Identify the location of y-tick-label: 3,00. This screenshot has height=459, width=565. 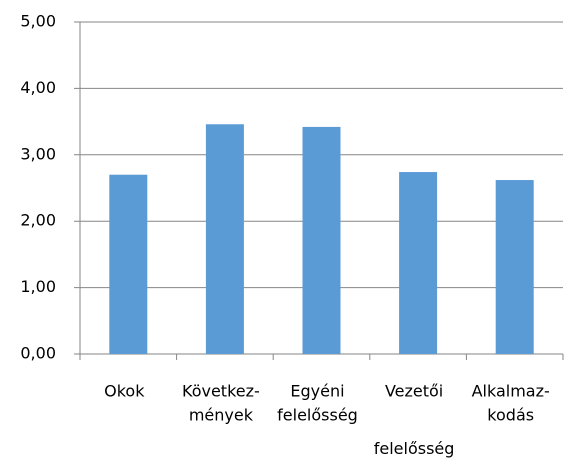
(38, 153).